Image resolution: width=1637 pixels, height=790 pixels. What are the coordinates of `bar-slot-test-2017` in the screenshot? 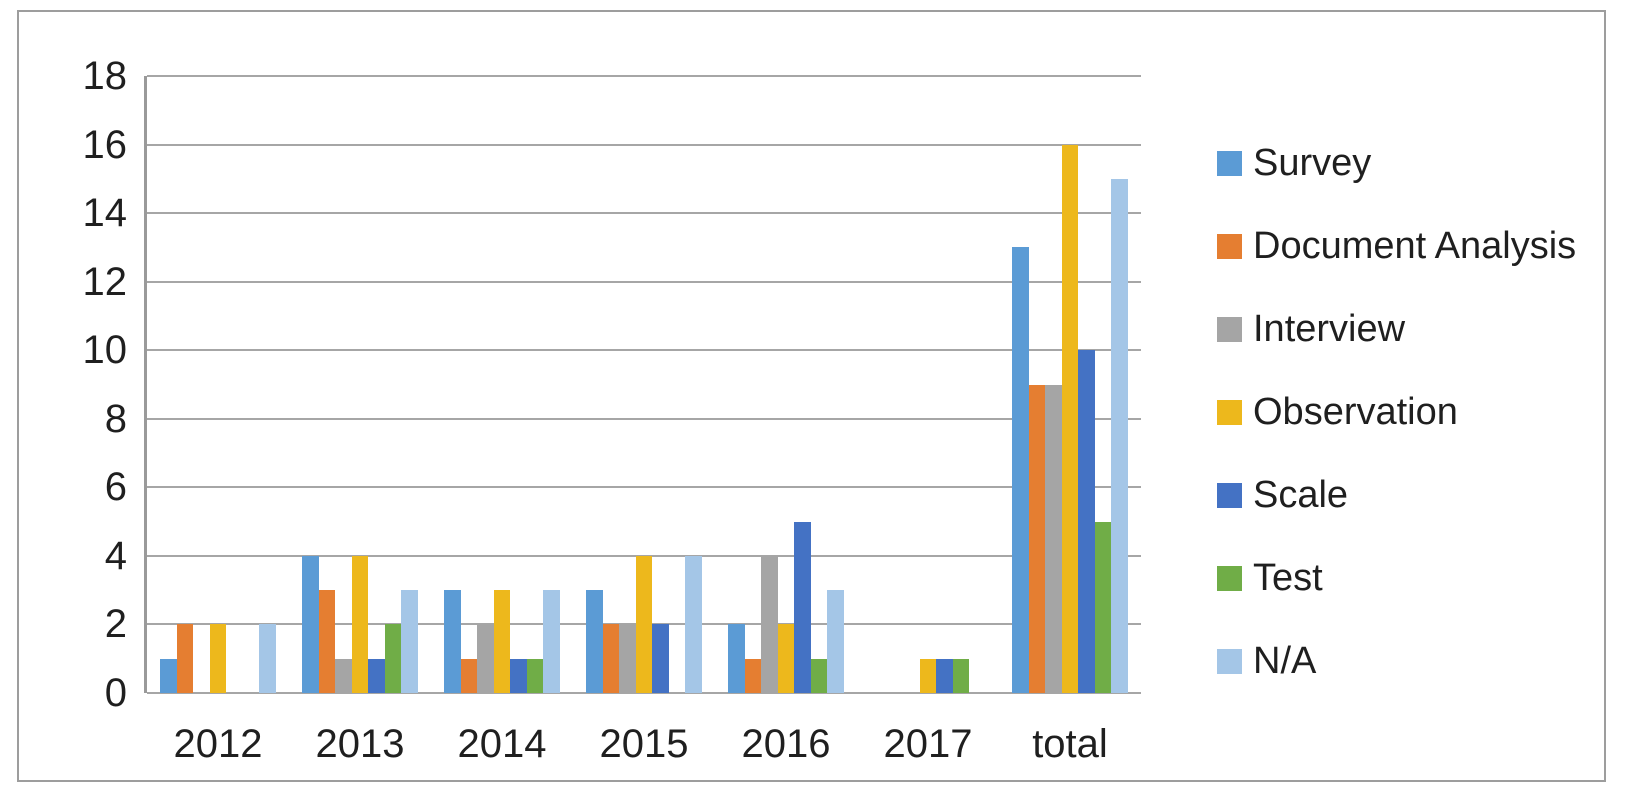 It's located at (961, 384).